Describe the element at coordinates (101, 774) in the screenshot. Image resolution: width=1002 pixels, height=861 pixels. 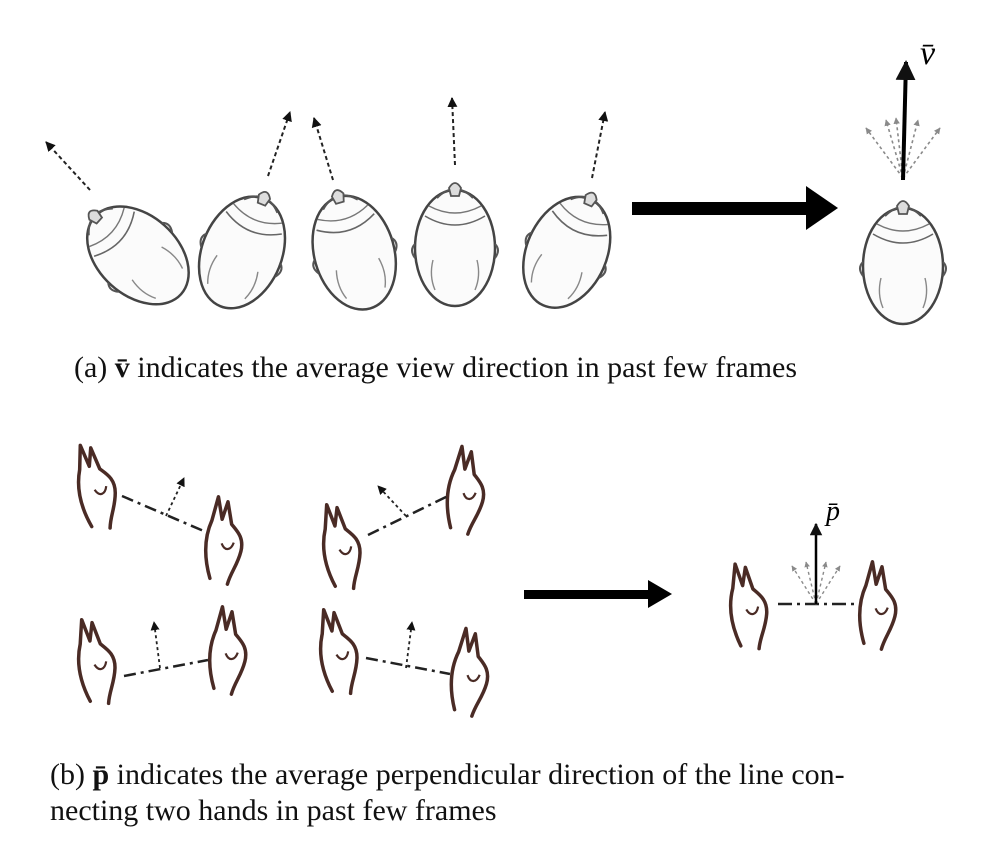
I see `caption-b-symbol: p̄` at that location.